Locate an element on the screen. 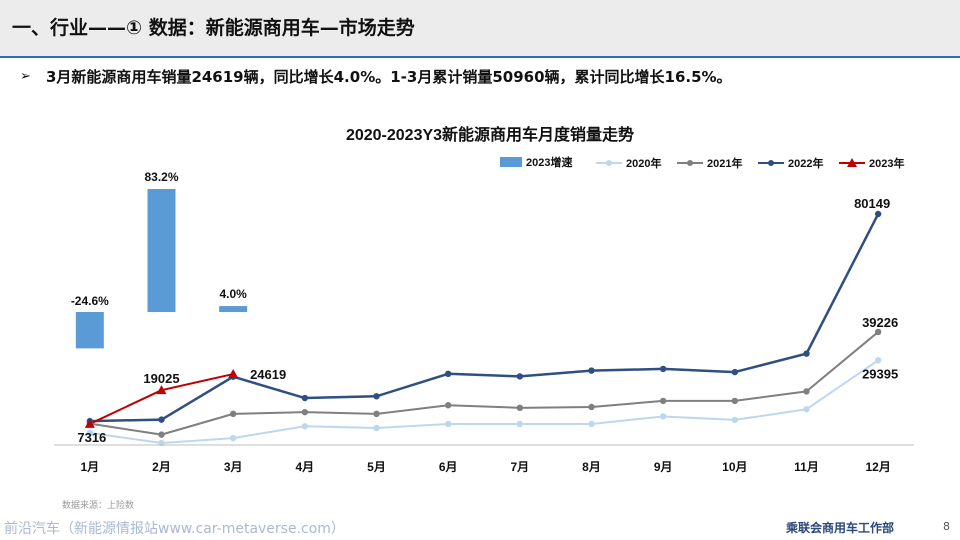  data-label: 80149 is located at coordinates (872, 203).